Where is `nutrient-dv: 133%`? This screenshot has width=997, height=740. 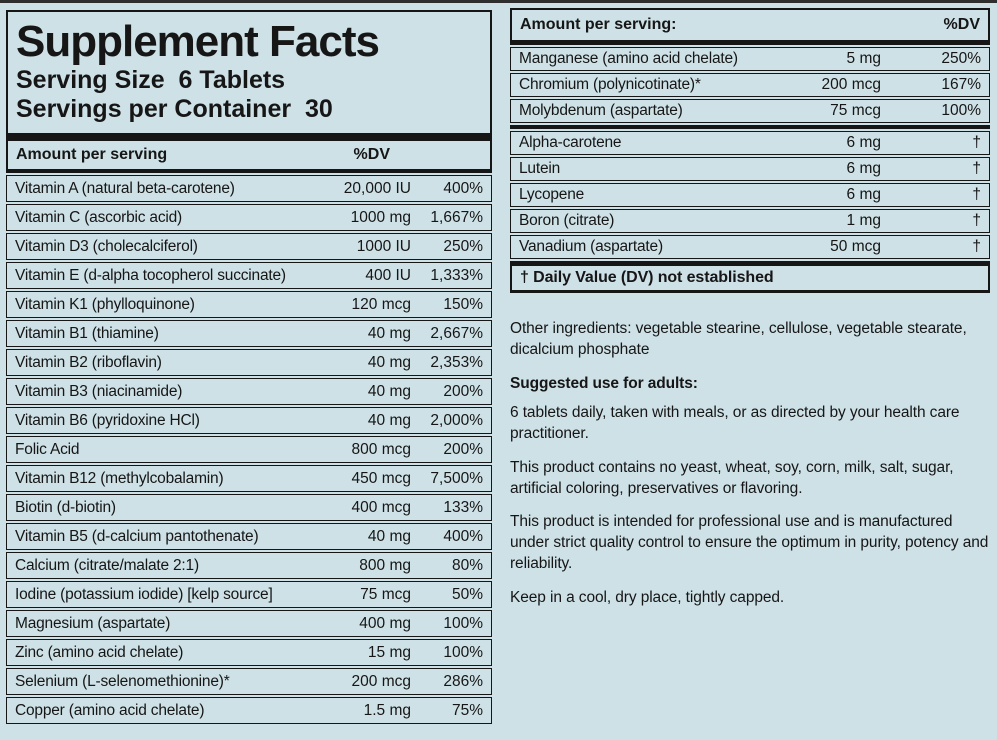
nutrient-dv: 133% is located at coordinates (463, 507).